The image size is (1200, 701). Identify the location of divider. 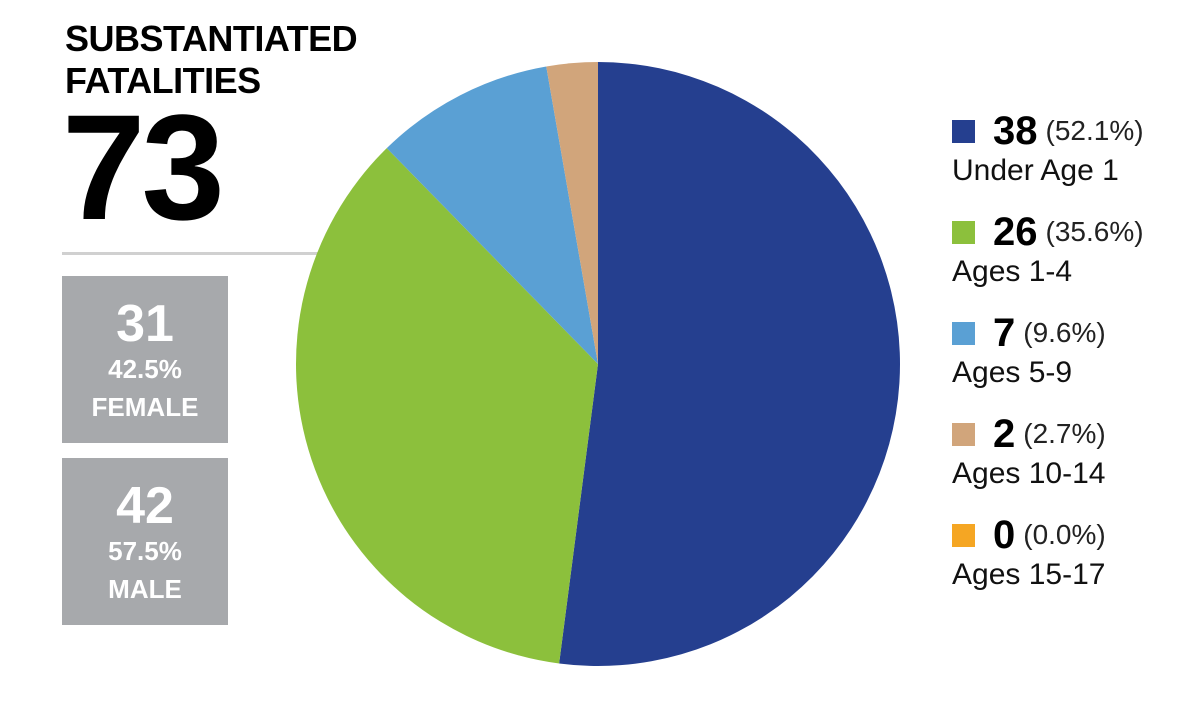
(191, 253).